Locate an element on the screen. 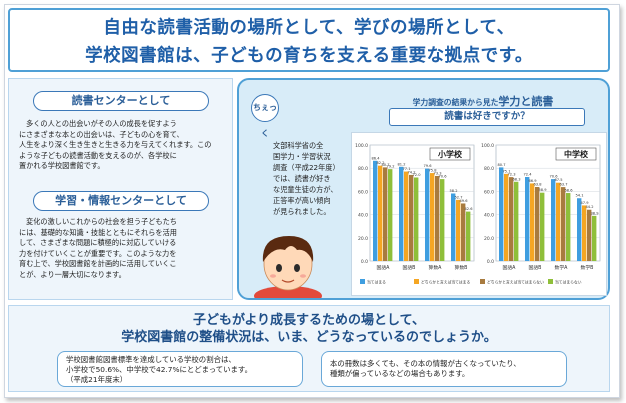 The height and width of the screenshot is (403, 626). survey-line-7: が見られました。 is located at coordinates (302, 211).